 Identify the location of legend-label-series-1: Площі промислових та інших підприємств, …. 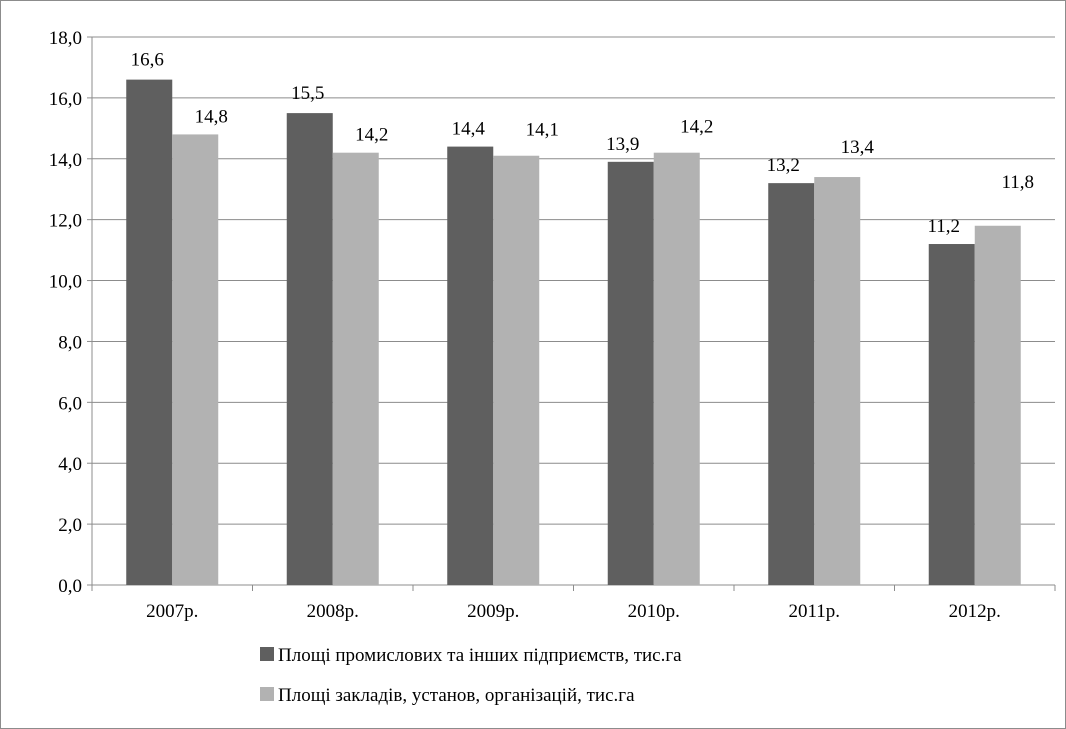
(480, 655).